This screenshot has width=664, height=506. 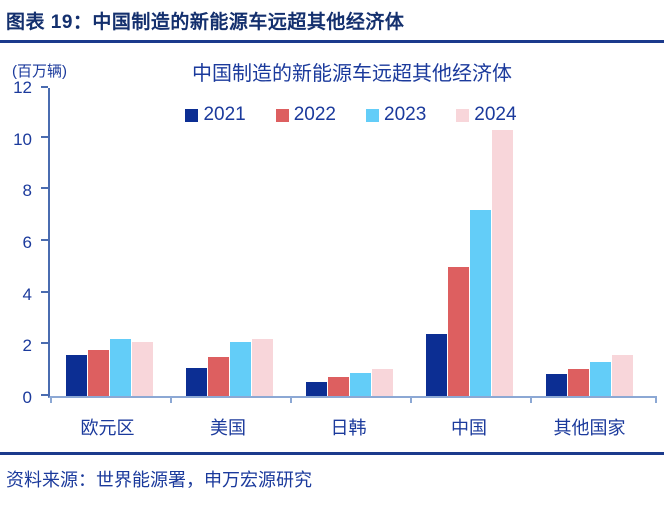 I want to click on bar-2021-欧元区, so click(x=76, y=375).